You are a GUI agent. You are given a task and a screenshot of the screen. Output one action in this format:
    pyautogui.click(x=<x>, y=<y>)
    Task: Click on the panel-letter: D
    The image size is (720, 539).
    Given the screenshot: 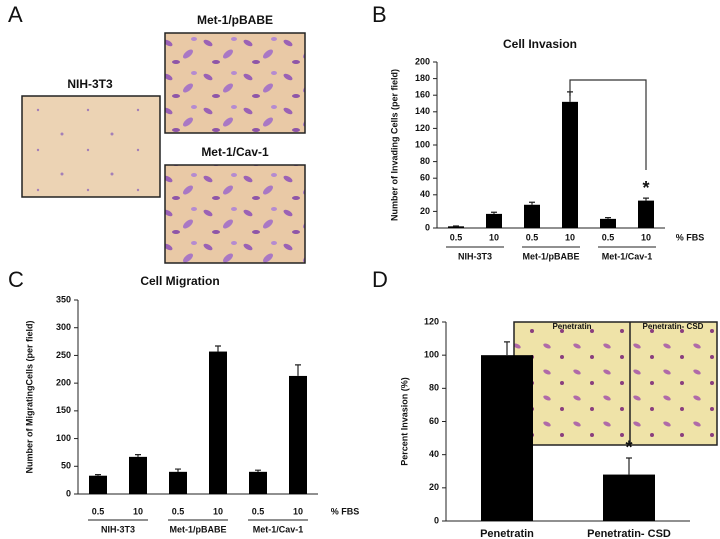 What is the action you would take?
    pyautogui.click(x=380, y=279)
    